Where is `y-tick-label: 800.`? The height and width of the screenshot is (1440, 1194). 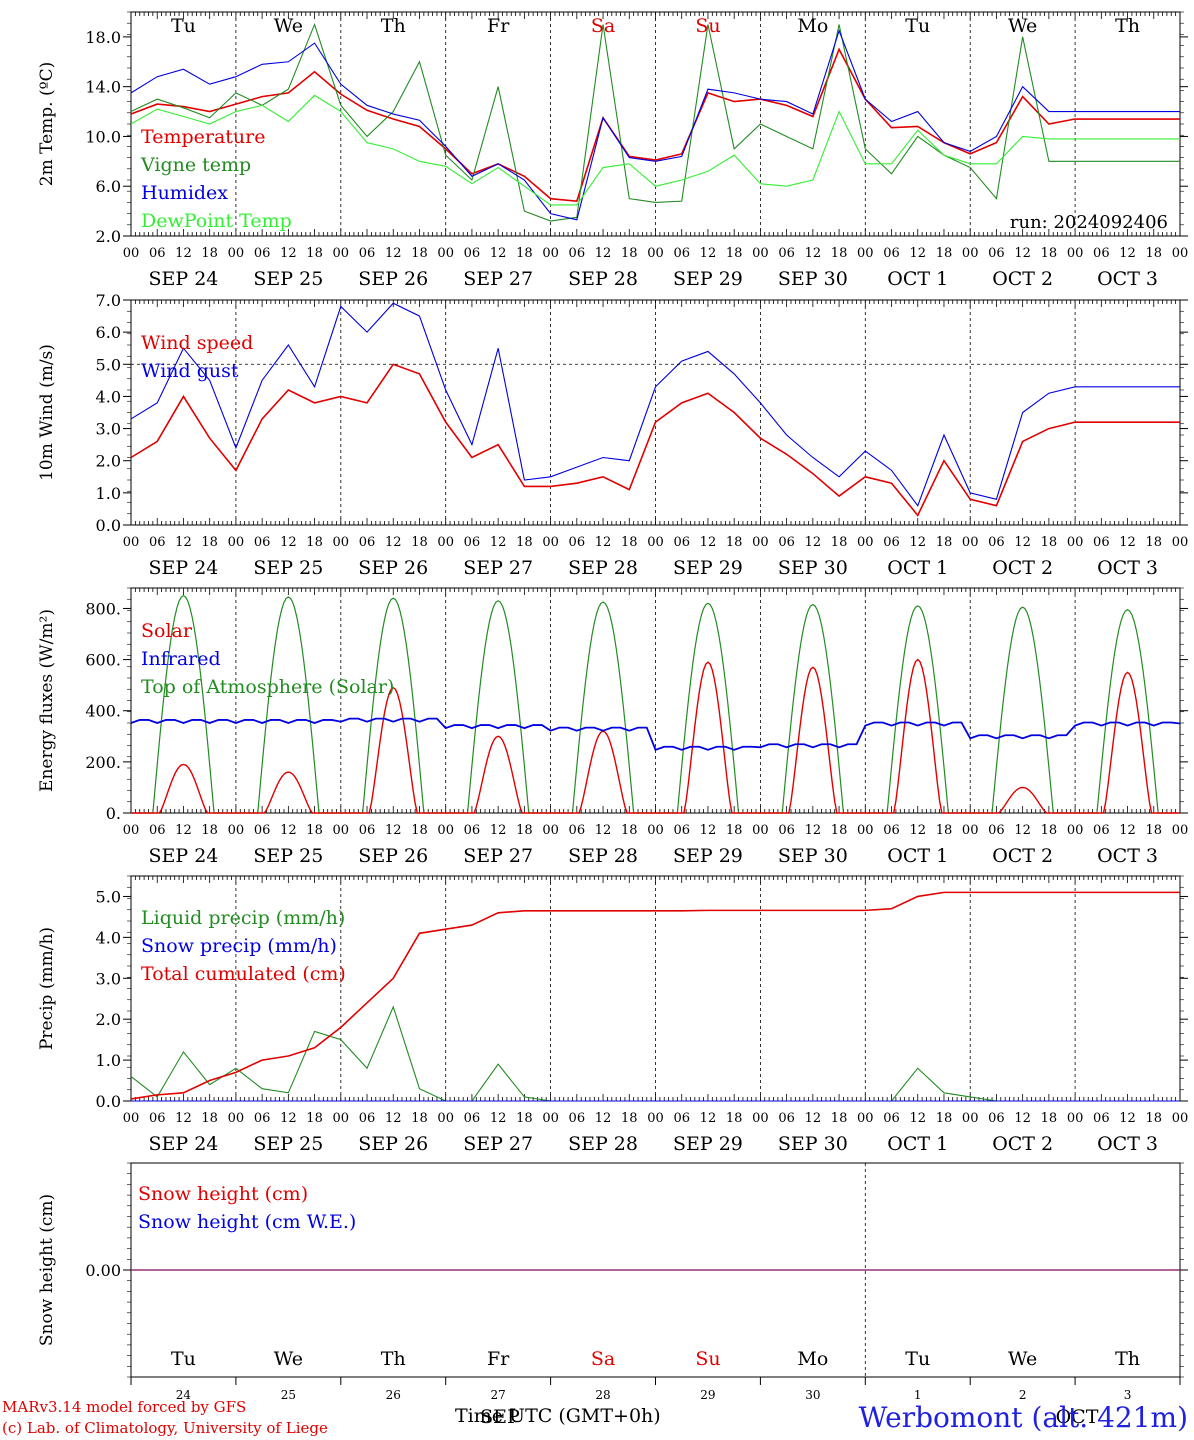 y-tick-label: 800. is located at coordinates (103, 608).